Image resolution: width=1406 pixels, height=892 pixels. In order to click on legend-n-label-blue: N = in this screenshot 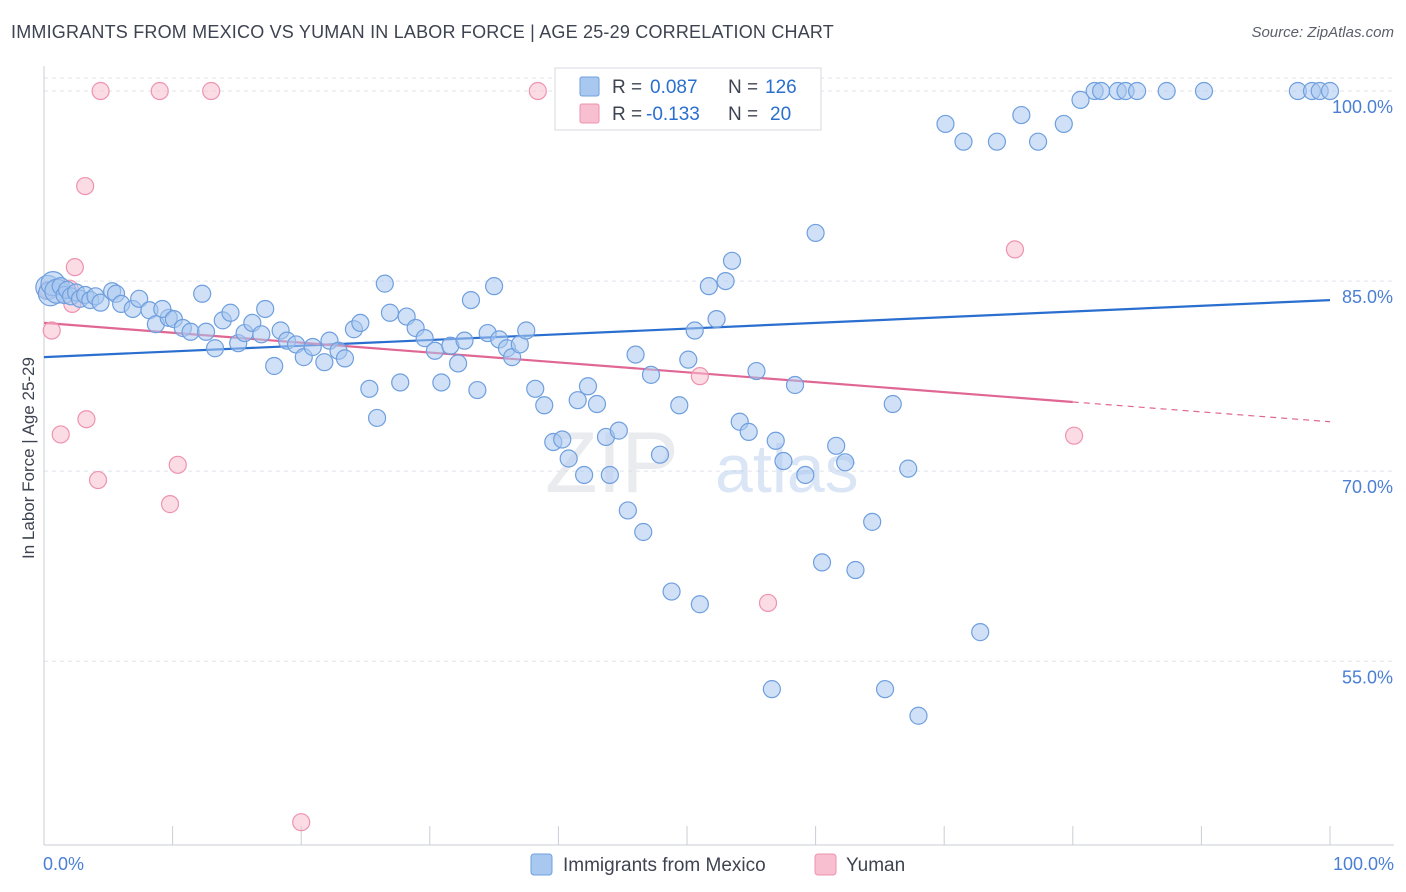, I will do `click(743, 87)`.